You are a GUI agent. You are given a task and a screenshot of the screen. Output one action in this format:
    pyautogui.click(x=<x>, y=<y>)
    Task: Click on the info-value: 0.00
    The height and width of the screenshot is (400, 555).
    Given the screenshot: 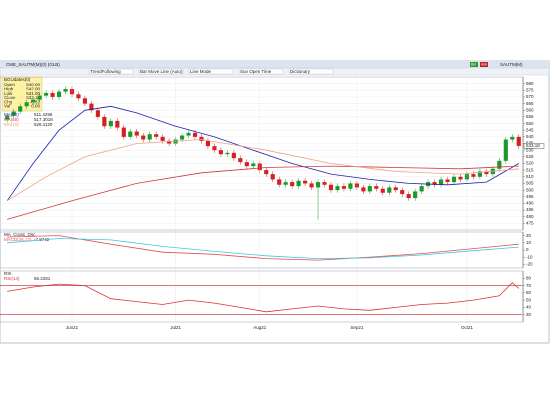 What is the action you would take?
    pyautogui.click(x=35, y=106)
    